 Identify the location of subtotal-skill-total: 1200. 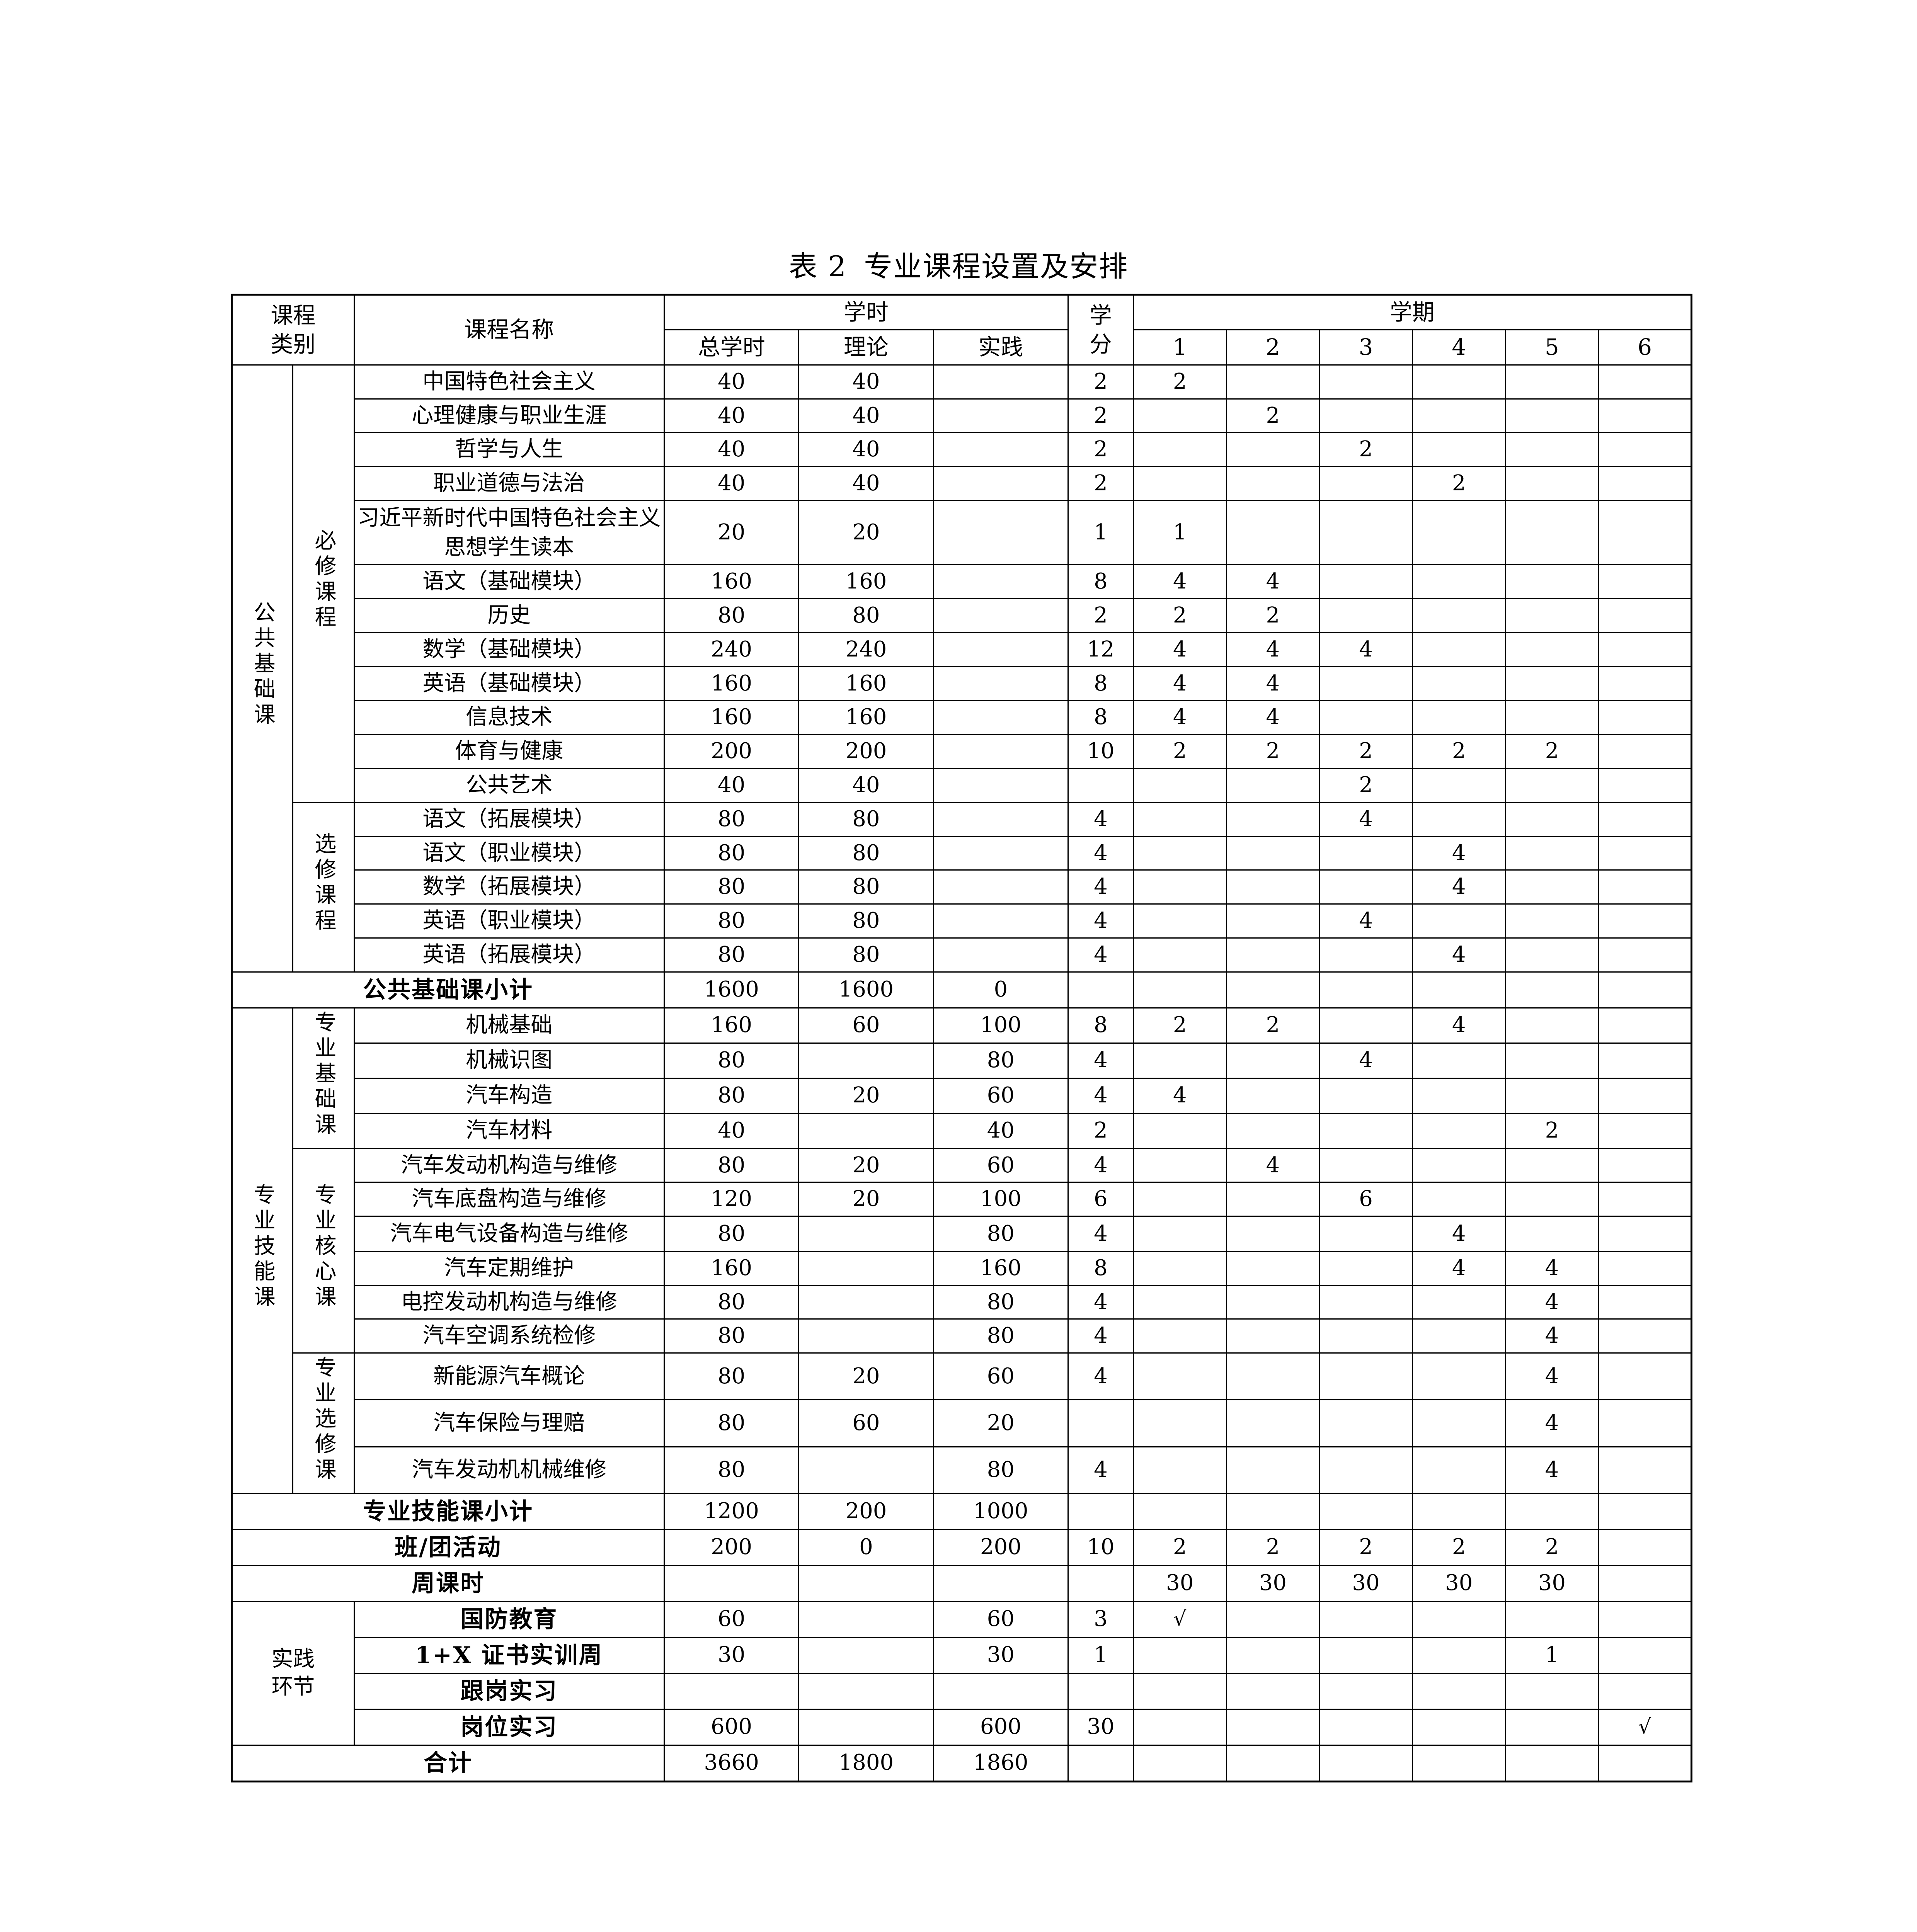
(731, 1511).